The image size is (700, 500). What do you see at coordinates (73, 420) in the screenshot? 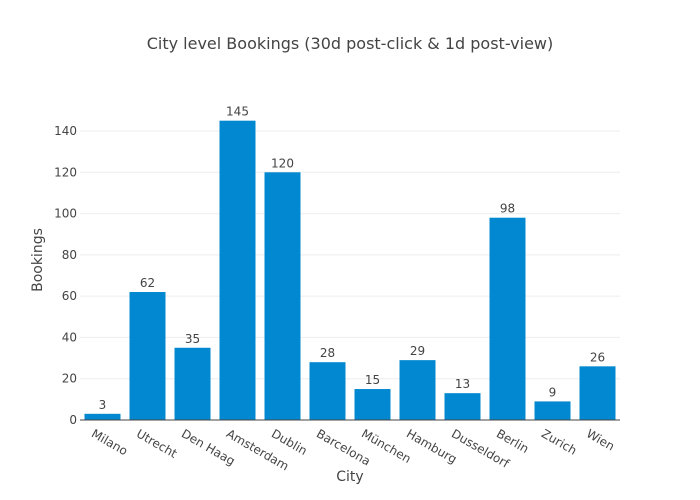
I see `y-tick-label: 0` at bounding box center [73, 420].